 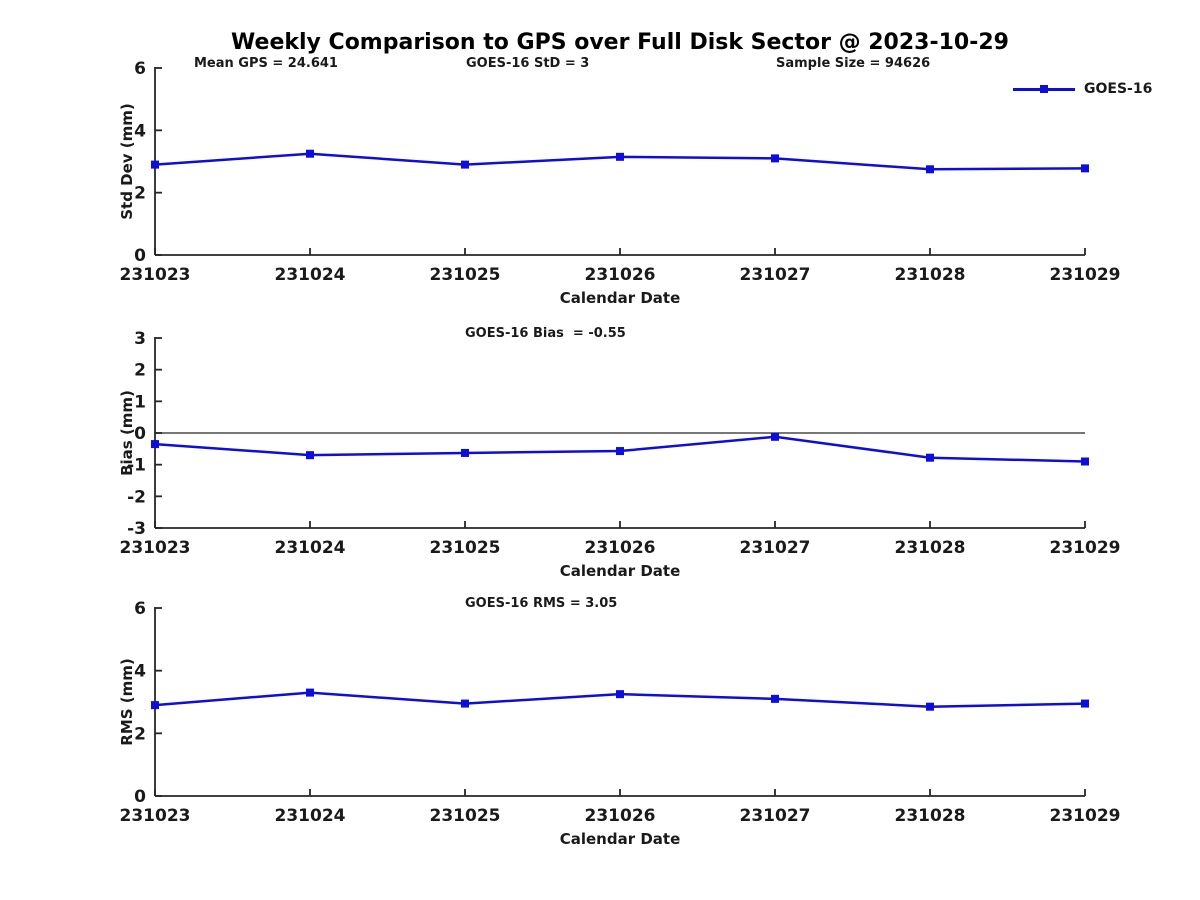 I want to click on legend-label: GOES-16, so click(x=1118, y=89).